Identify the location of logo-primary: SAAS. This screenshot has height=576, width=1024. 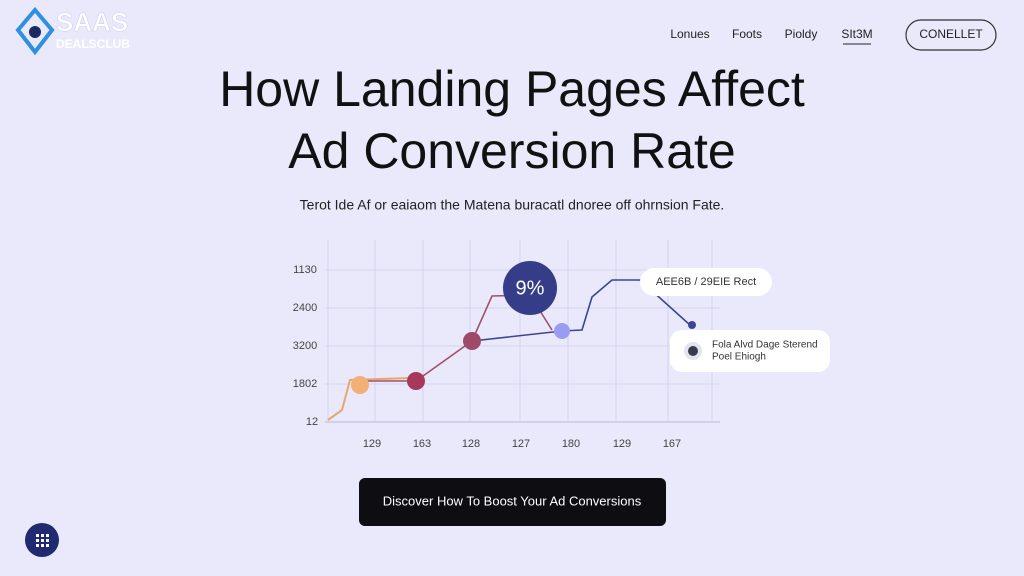
(92, 22).